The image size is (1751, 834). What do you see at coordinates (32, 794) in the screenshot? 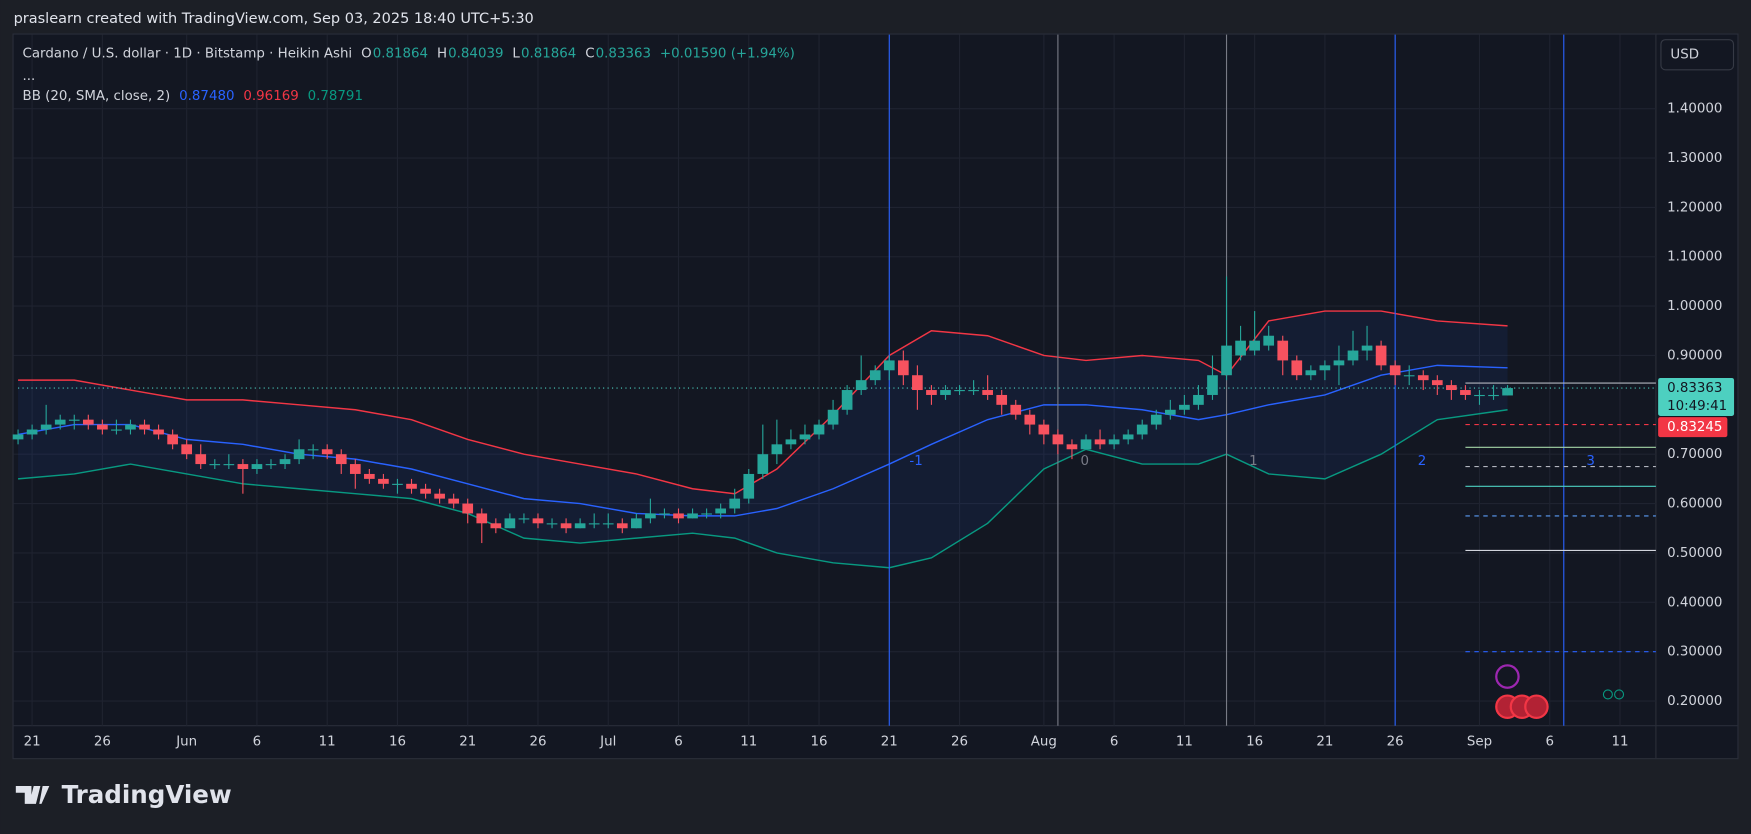
I see `logo-mark` at bounding box center [32, 794].